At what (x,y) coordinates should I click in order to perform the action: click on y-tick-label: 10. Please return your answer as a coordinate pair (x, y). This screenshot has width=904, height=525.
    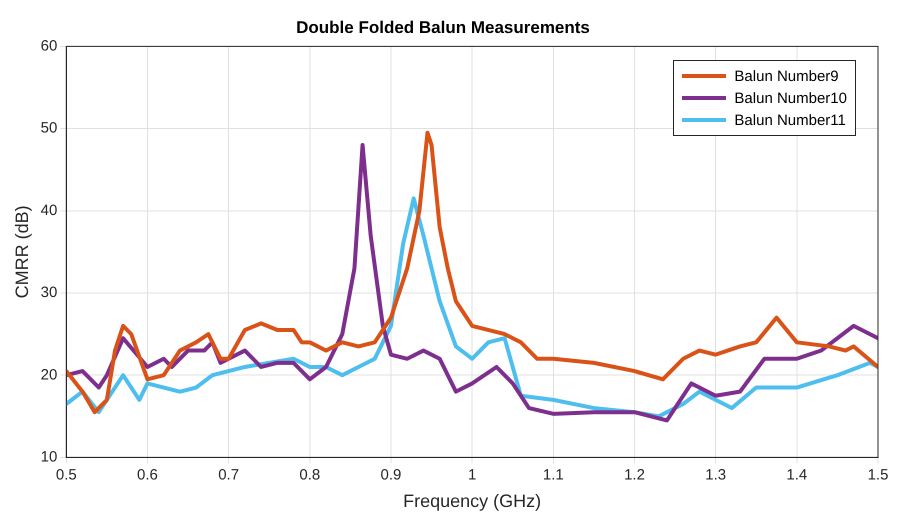
    Looking at the image, I should click on (49, 457).